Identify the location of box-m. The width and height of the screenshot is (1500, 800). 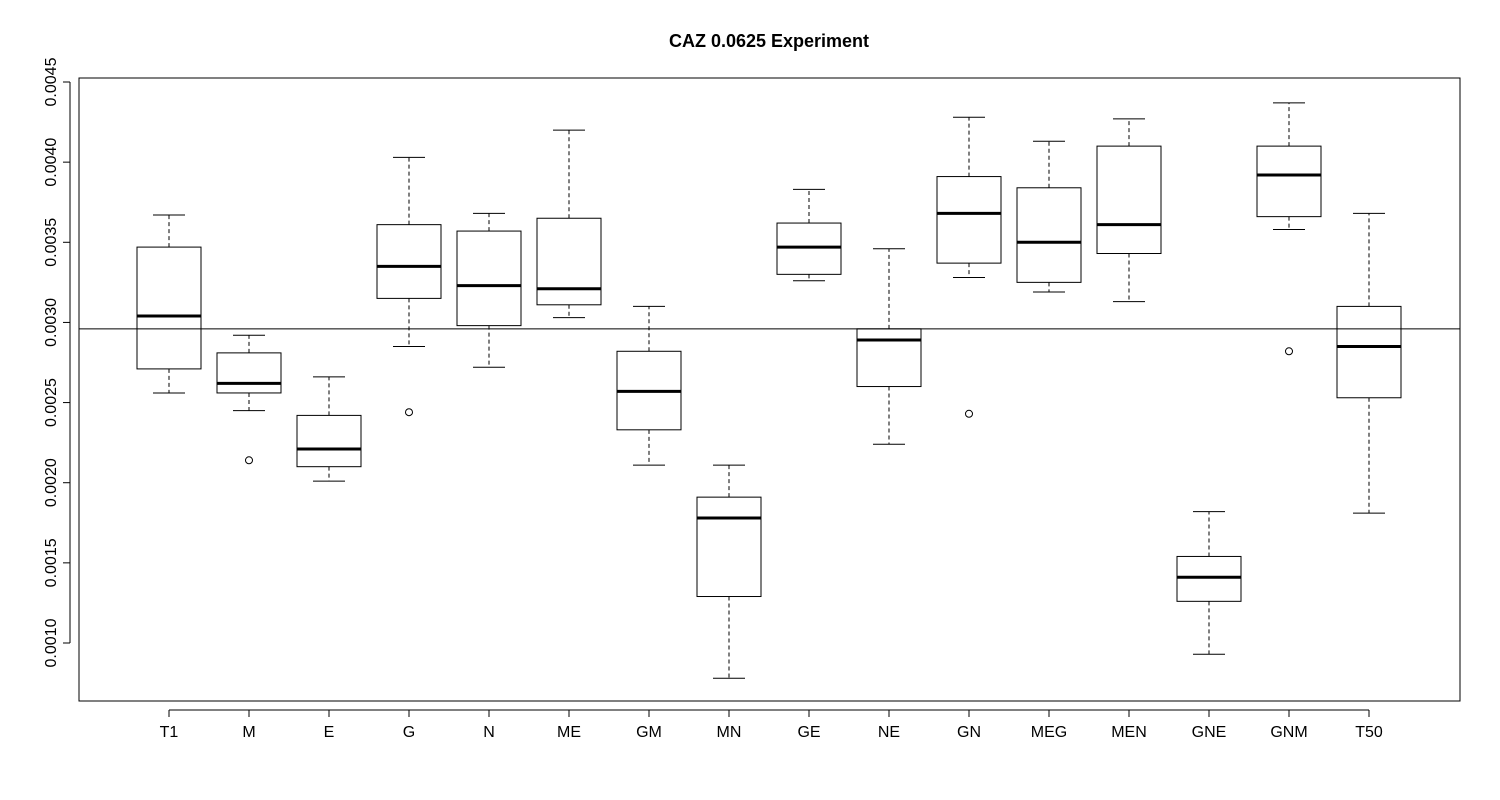
(249, 399).